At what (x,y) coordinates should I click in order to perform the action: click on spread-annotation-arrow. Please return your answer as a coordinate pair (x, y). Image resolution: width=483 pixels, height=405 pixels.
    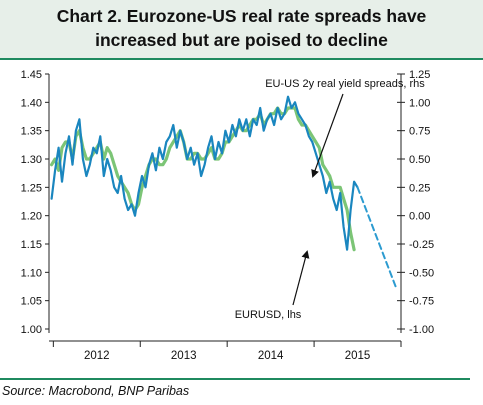
    Looking at the image, I should click on (327, 135).